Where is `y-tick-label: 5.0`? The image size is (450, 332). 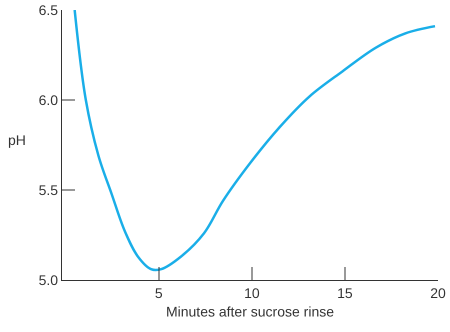
y-tick-label: 5.0 is located at coordinates (48, 280).